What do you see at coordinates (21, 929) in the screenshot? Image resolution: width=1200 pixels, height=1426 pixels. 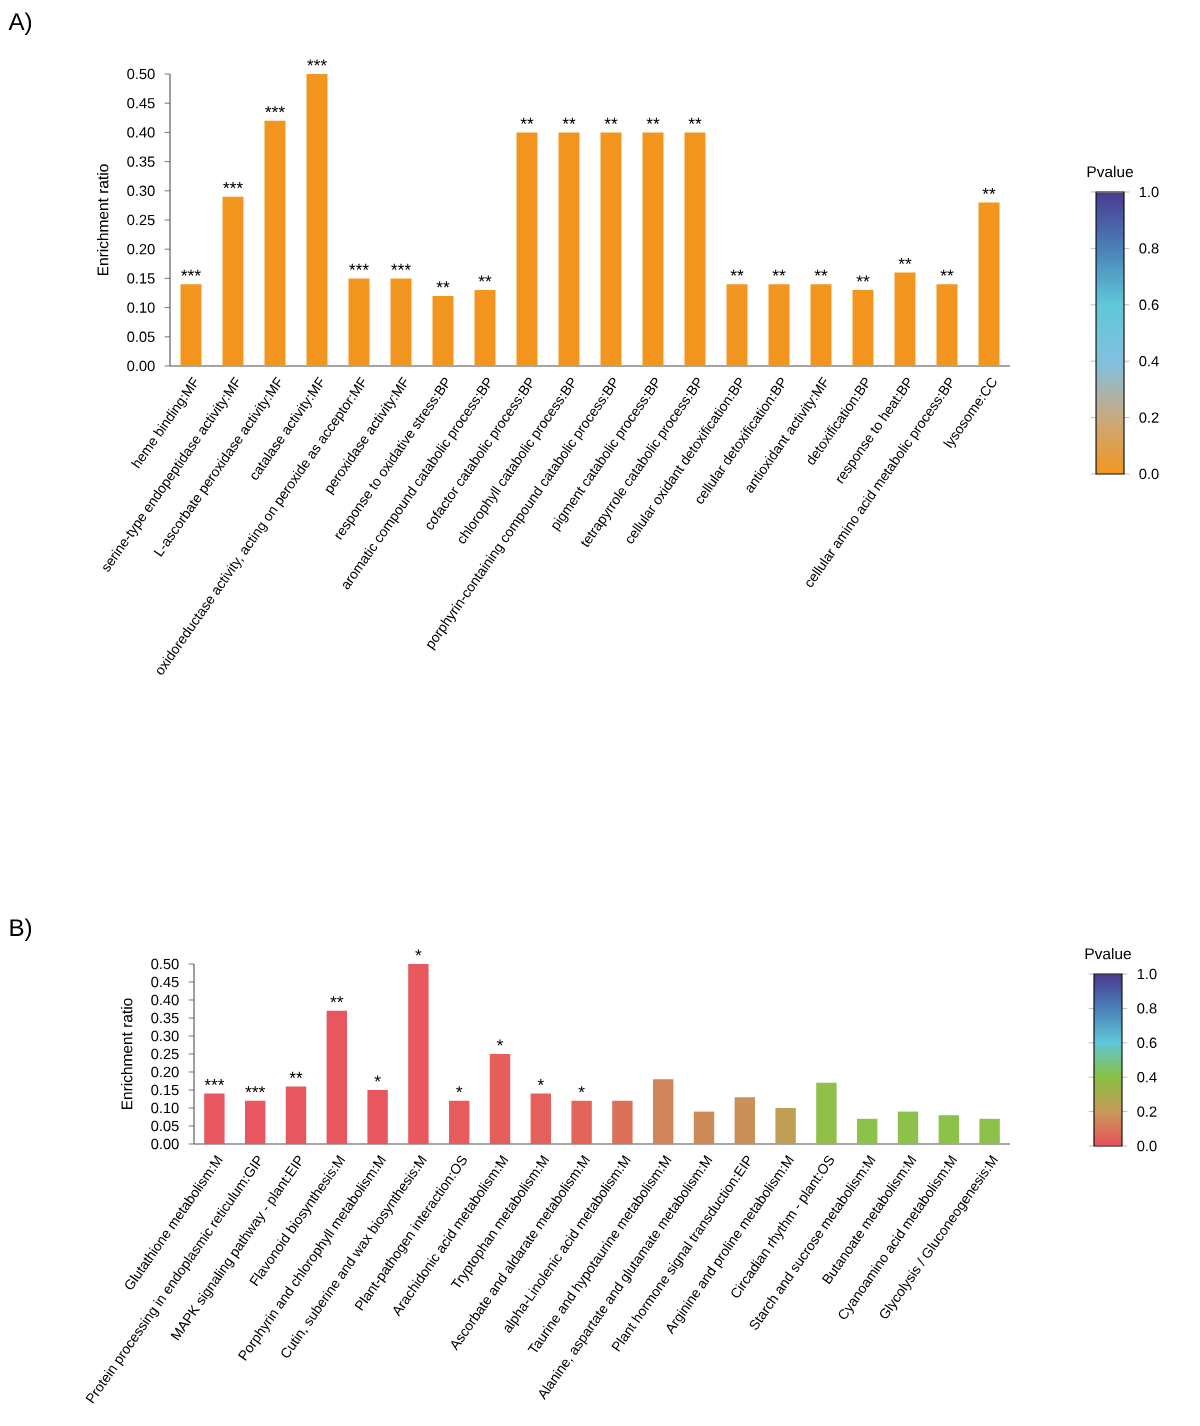 I see `chart-title: B)` at bounding box center [21, 929].